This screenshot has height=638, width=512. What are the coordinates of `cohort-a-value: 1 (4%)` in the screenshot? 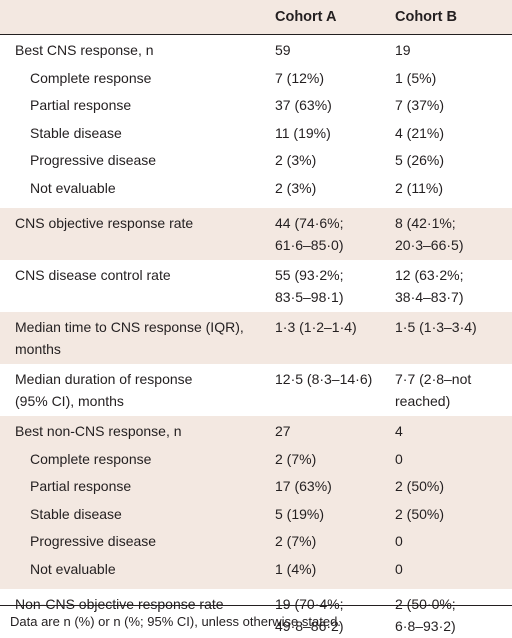 It's located at (296, 568).